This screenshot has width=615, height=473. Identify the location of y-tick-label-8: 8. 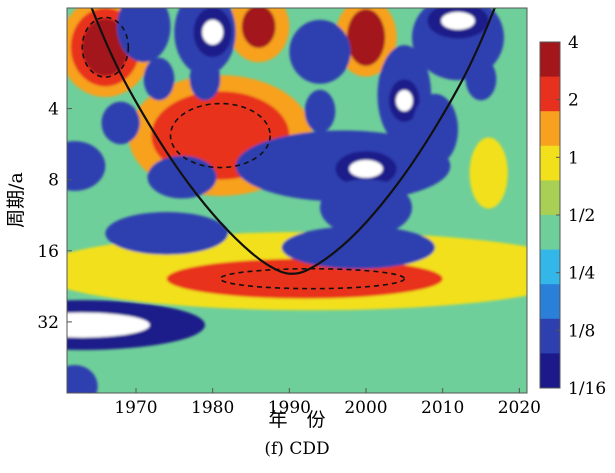
(53, 181).